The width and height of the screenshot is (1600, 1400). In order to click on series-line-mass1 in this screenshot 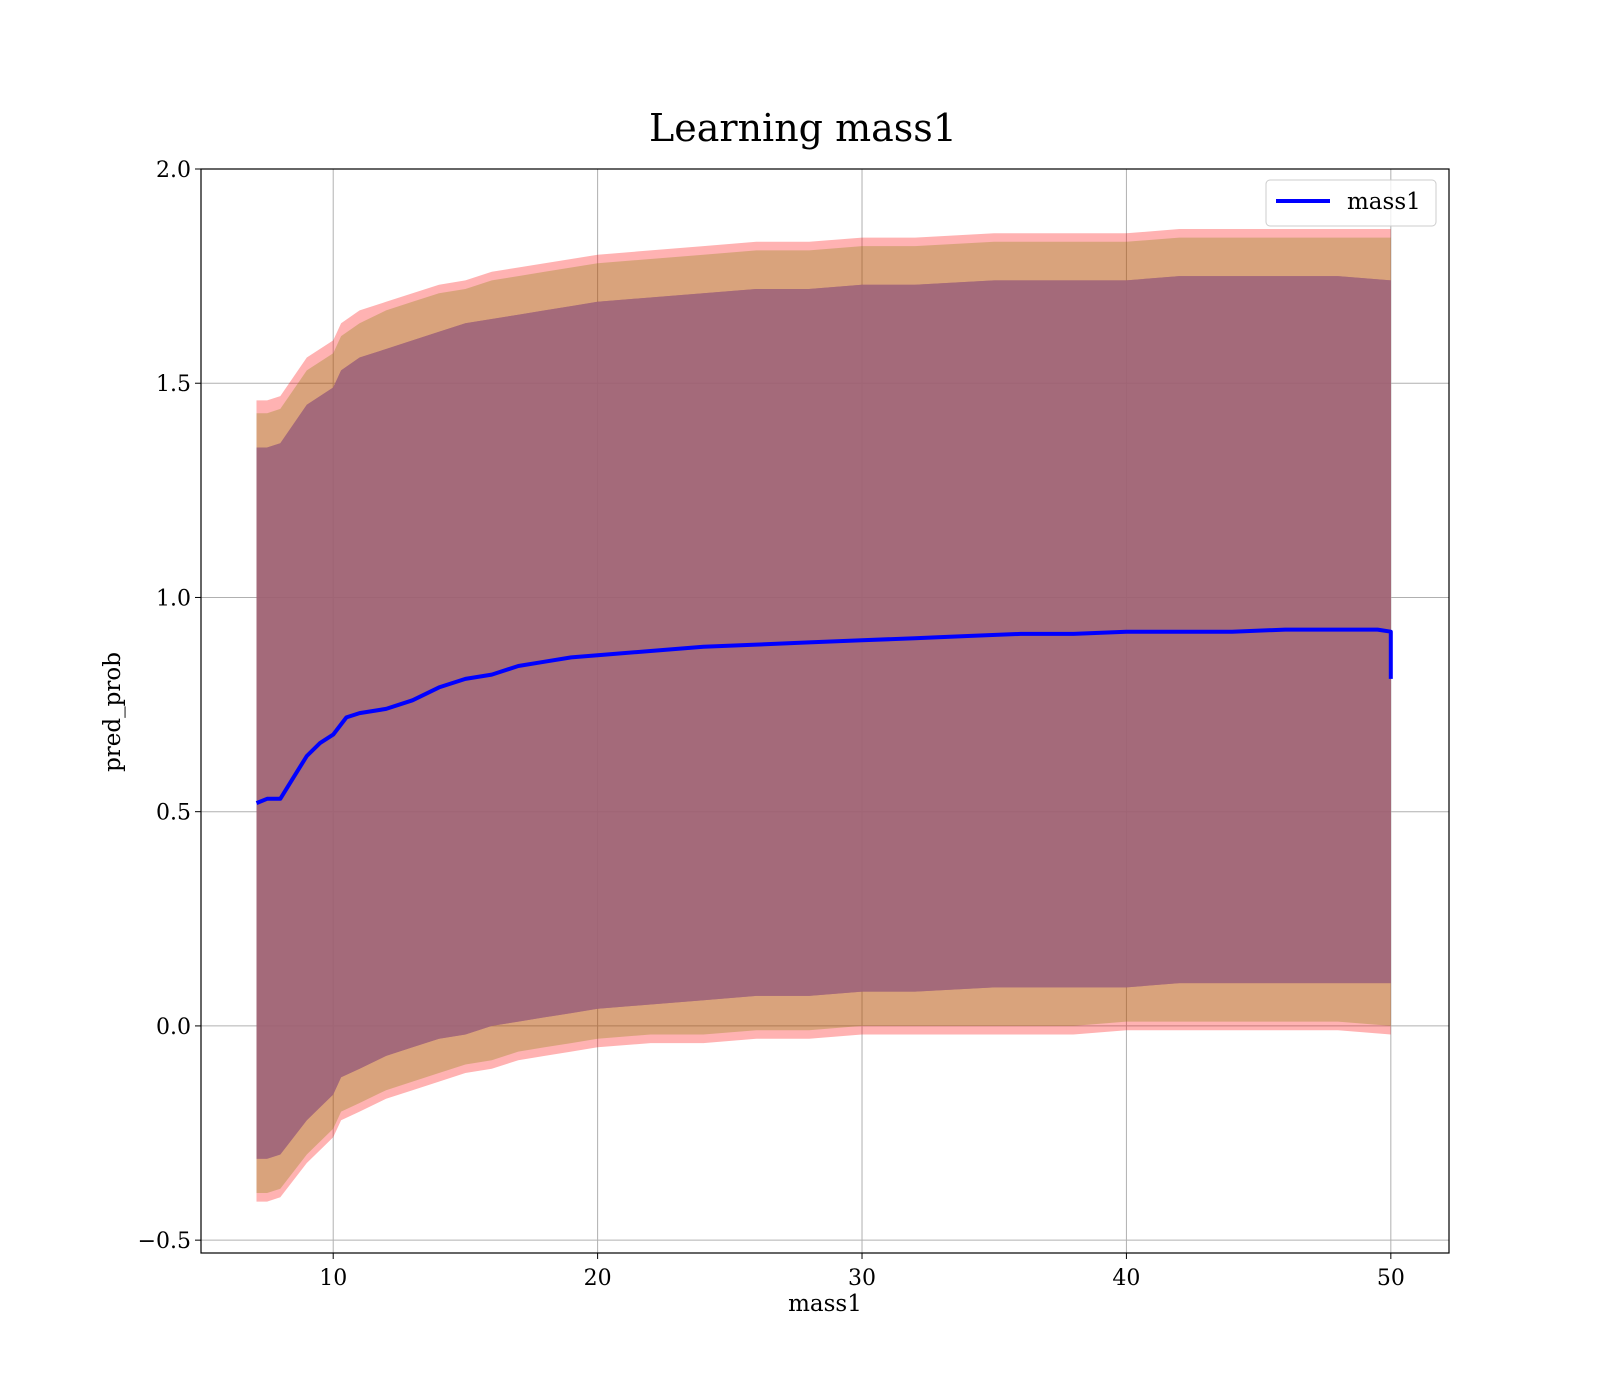, I will do `click(824, 716)`.